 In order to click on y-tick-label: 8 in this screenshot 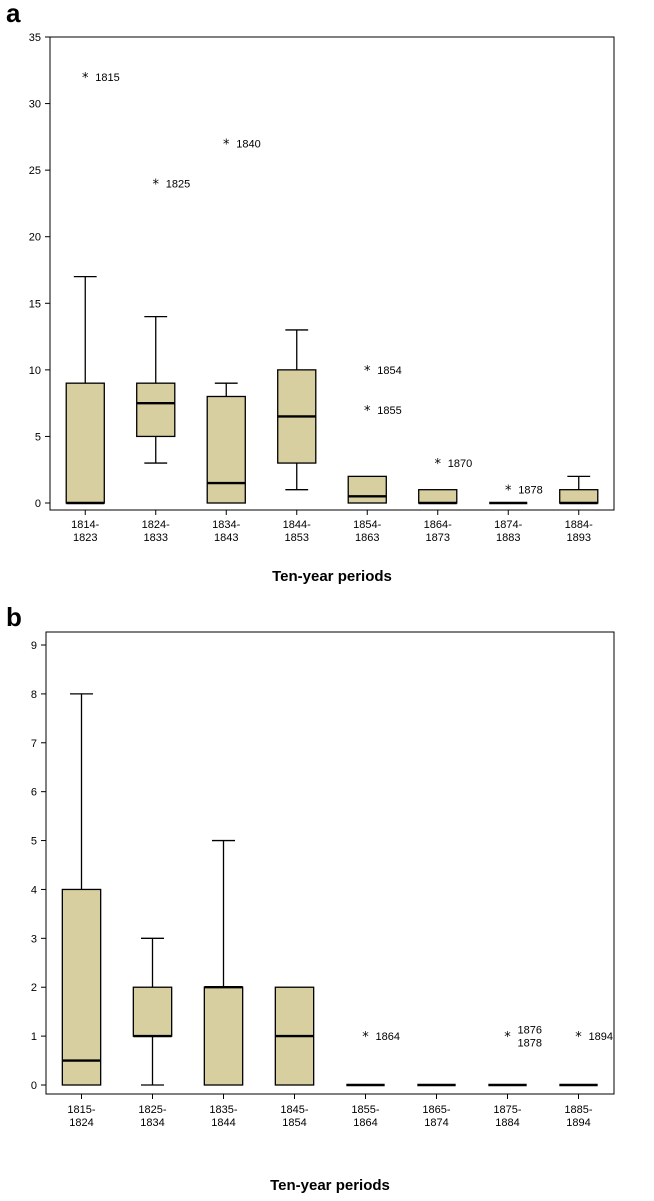, I will do `click(34, 695)`.